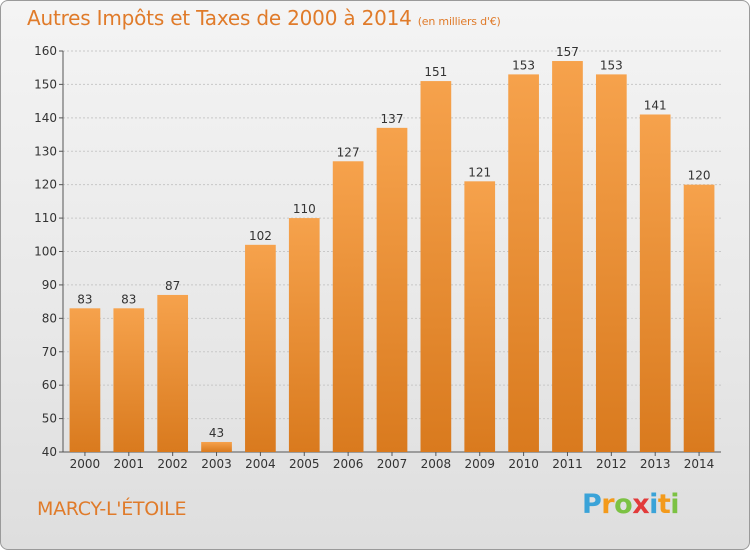 This screenshot has width=750, height=550. What do you see at coordinates (523, 464) in the screenshot?
I see `x-tick-label: 2010` at bounding box center [523, 464].